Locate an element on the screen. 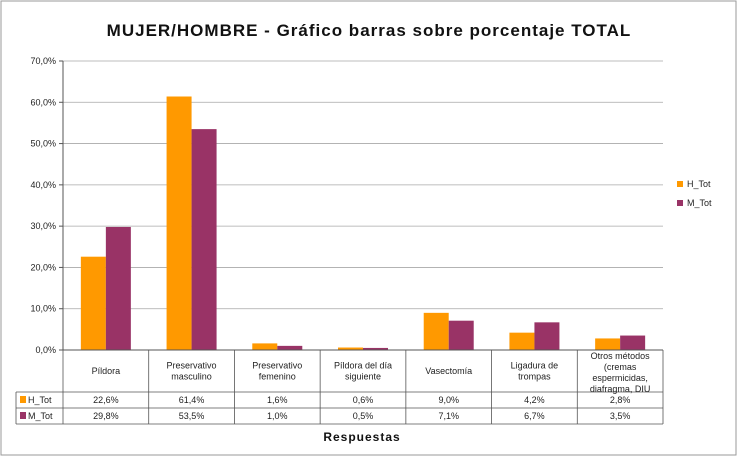 This screenshot has height=457, width=738. x-axis-label: Respuestas is located at coordinates (361, 437).